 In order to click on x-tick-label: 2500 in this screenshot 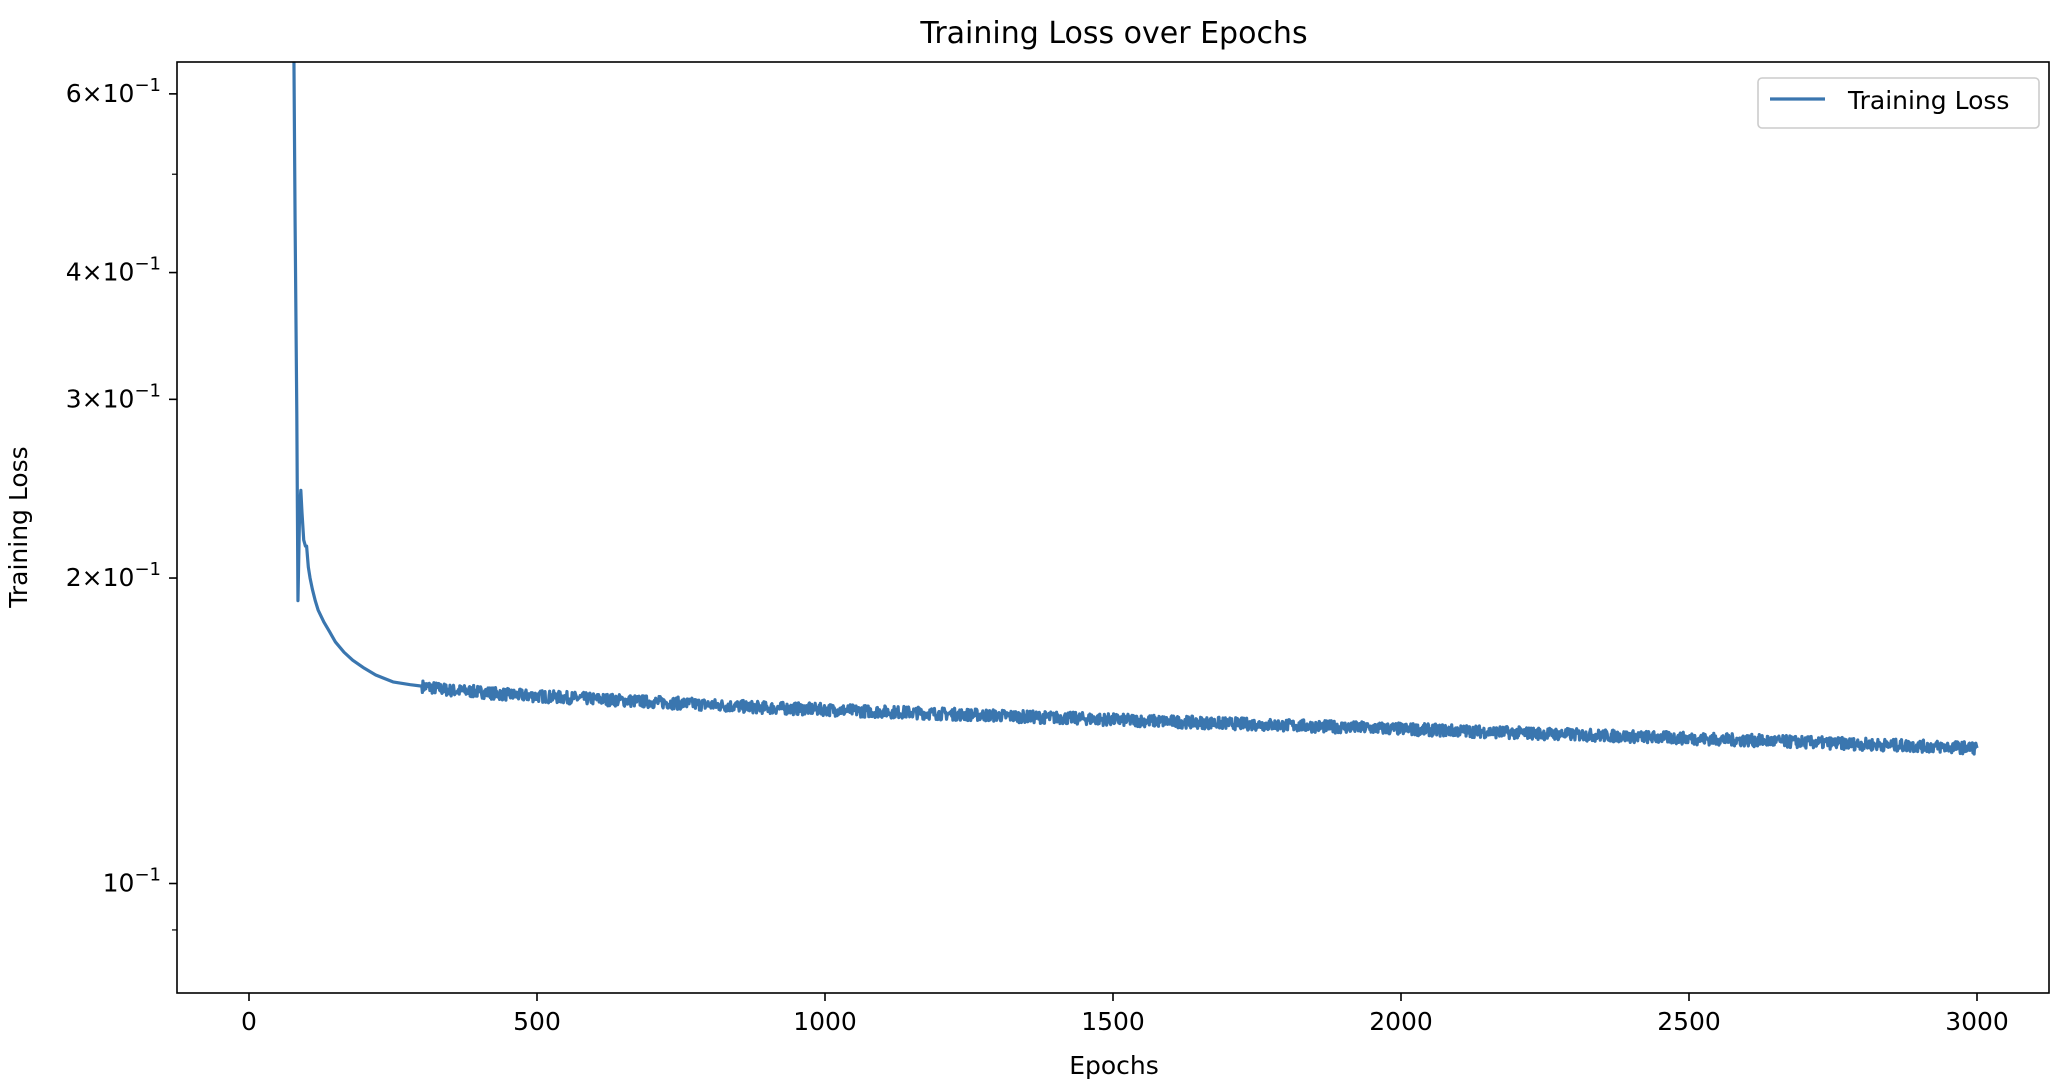, I will do `click(1689, 1021)`.